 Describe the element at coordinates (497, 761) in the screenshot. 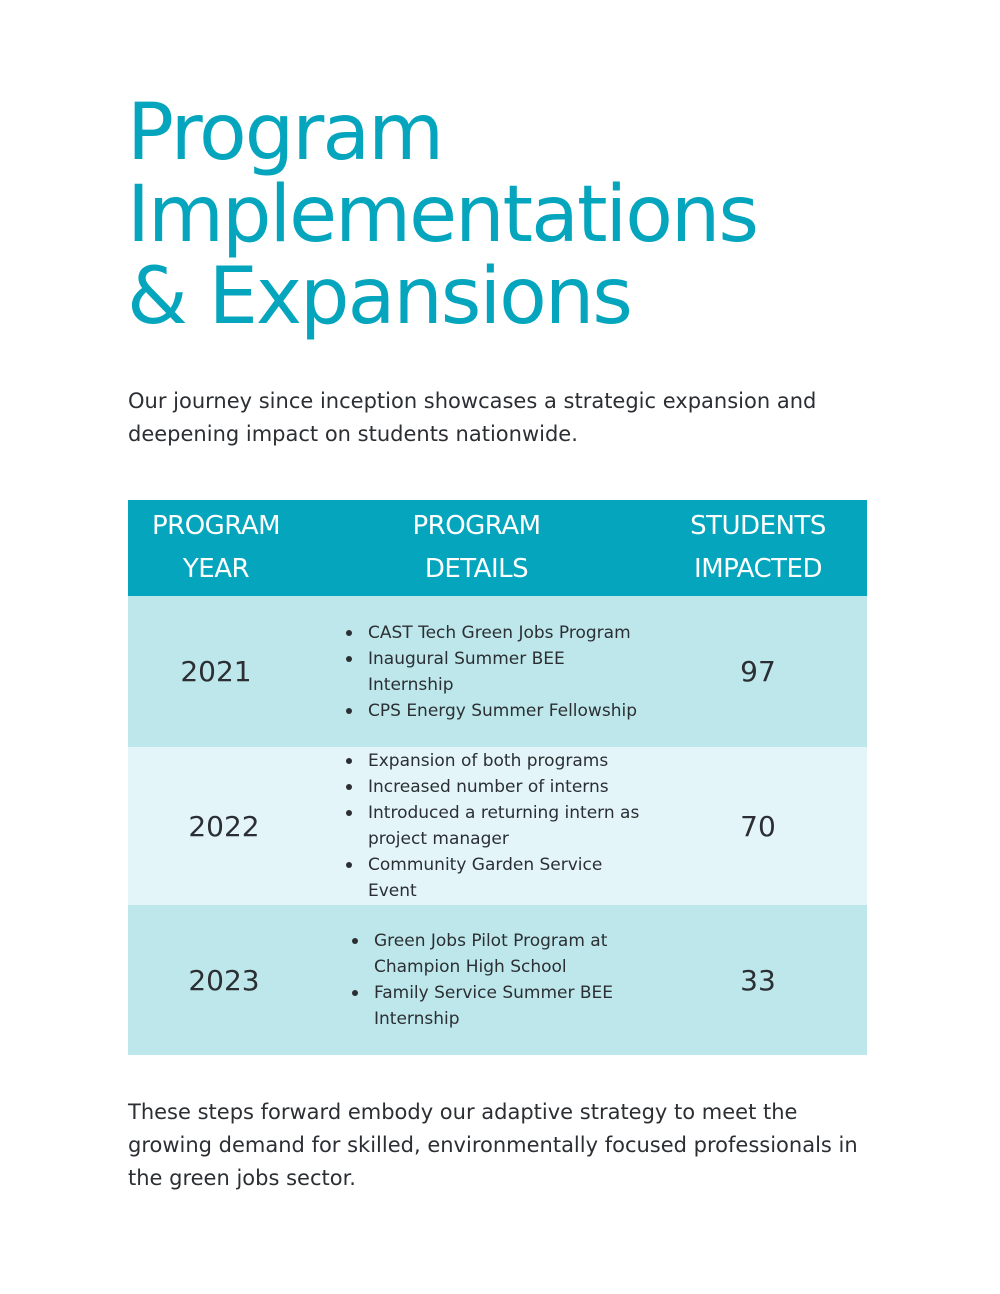

I see `list-item: Expansion of both programs` at that location.